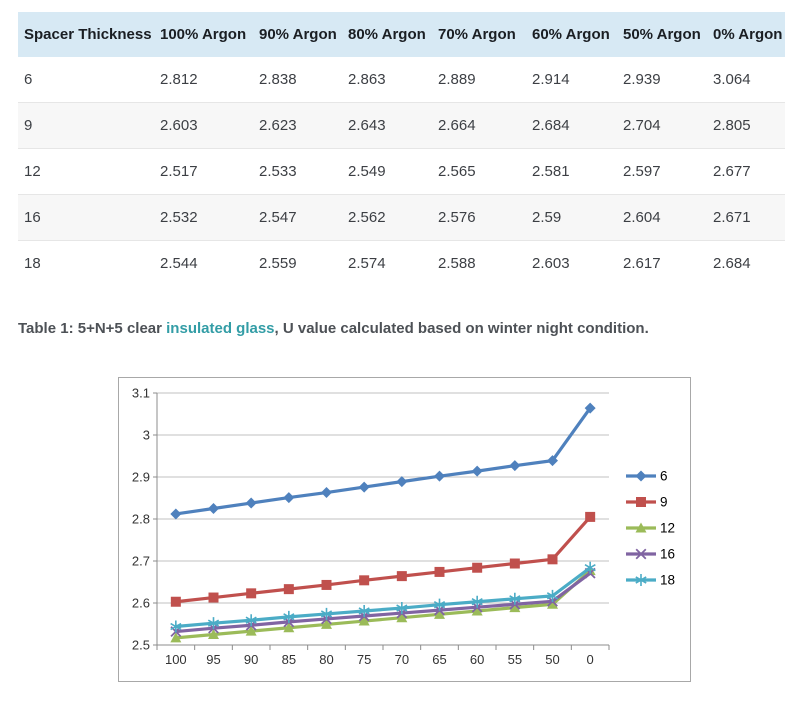 The image size is (800, 702). What do you see at coordinates (141, 561) in the screenshot?
I see `y-tick-label: 2.7` at bounding box center [141, 561].